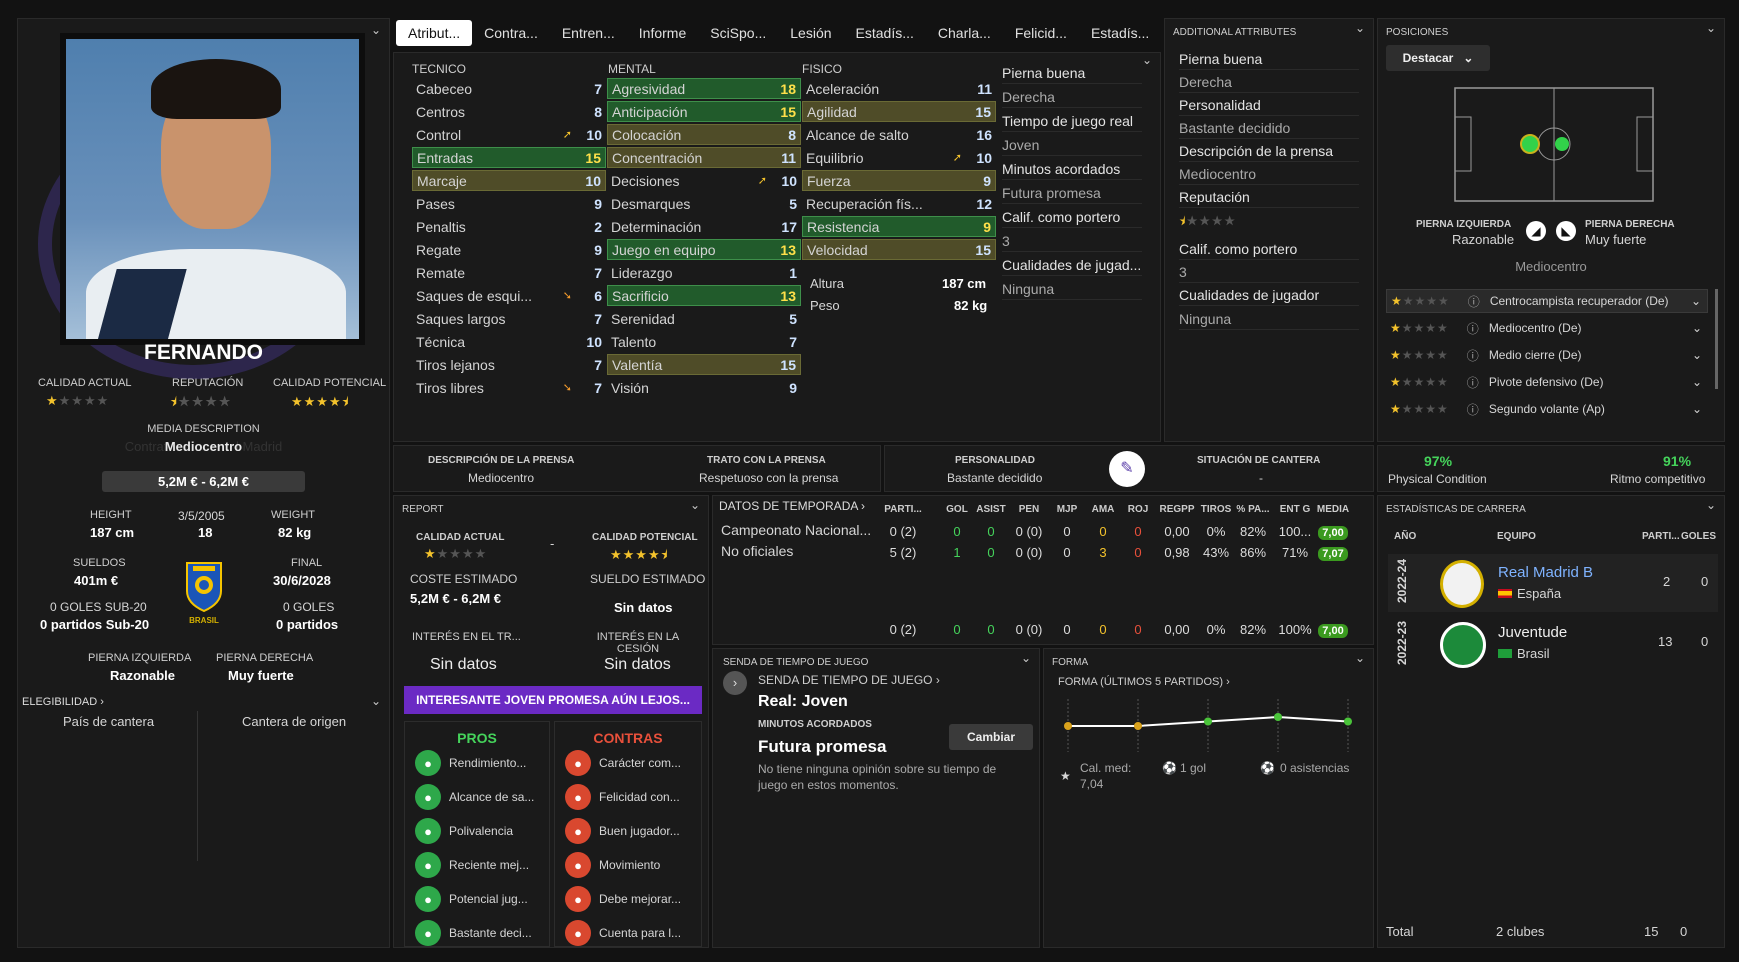 Image resolution: width=1739 pixels, height=962 pixels. What do you see at coordinates (792, 506) in the screenshot?
I see `season-title: DATOS DE TEMPORADA ›` at bounding box center [792, 506].